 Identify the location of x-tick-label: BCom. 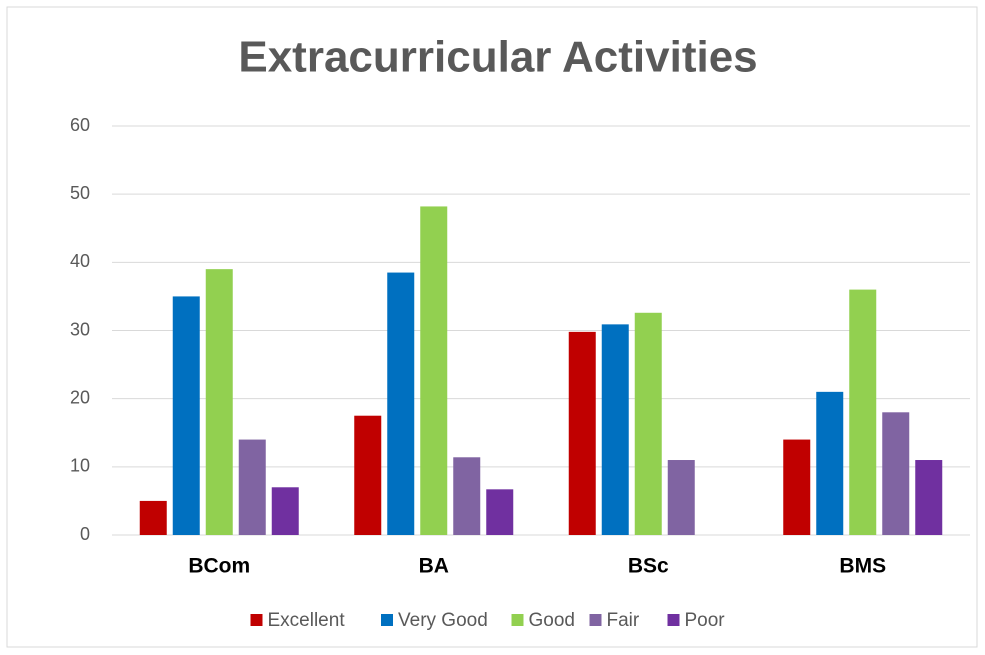
(219, 566).